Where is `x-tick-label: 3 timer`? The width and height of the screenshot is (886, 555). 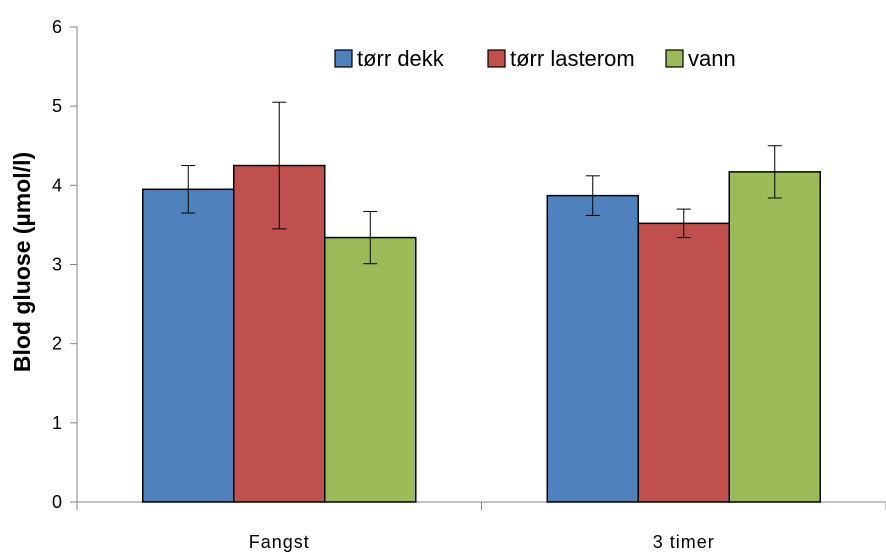 x-tick-label: 3 timer is located at coordinates (684, 542).